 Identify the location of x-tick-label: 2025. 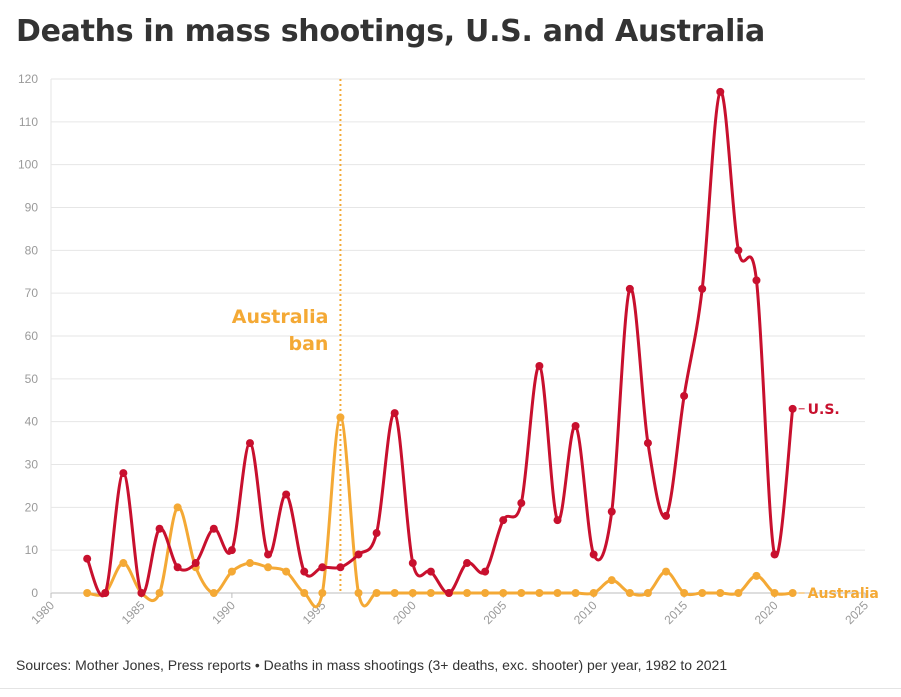
(856, 612).